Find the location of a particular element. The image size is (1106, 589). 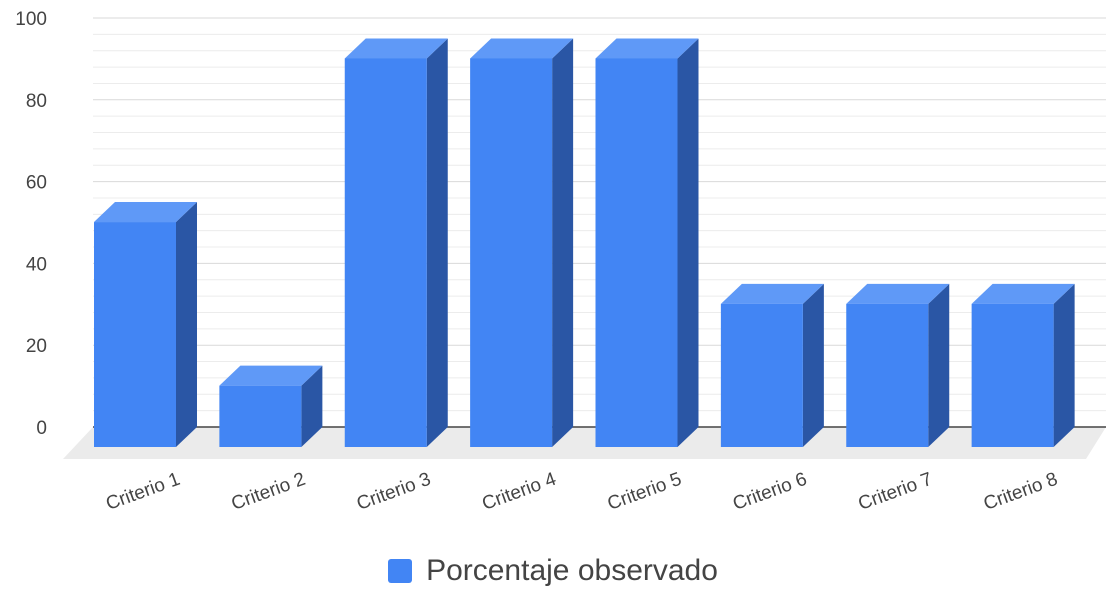

legend-swatch is located at coordinates (400, 571).